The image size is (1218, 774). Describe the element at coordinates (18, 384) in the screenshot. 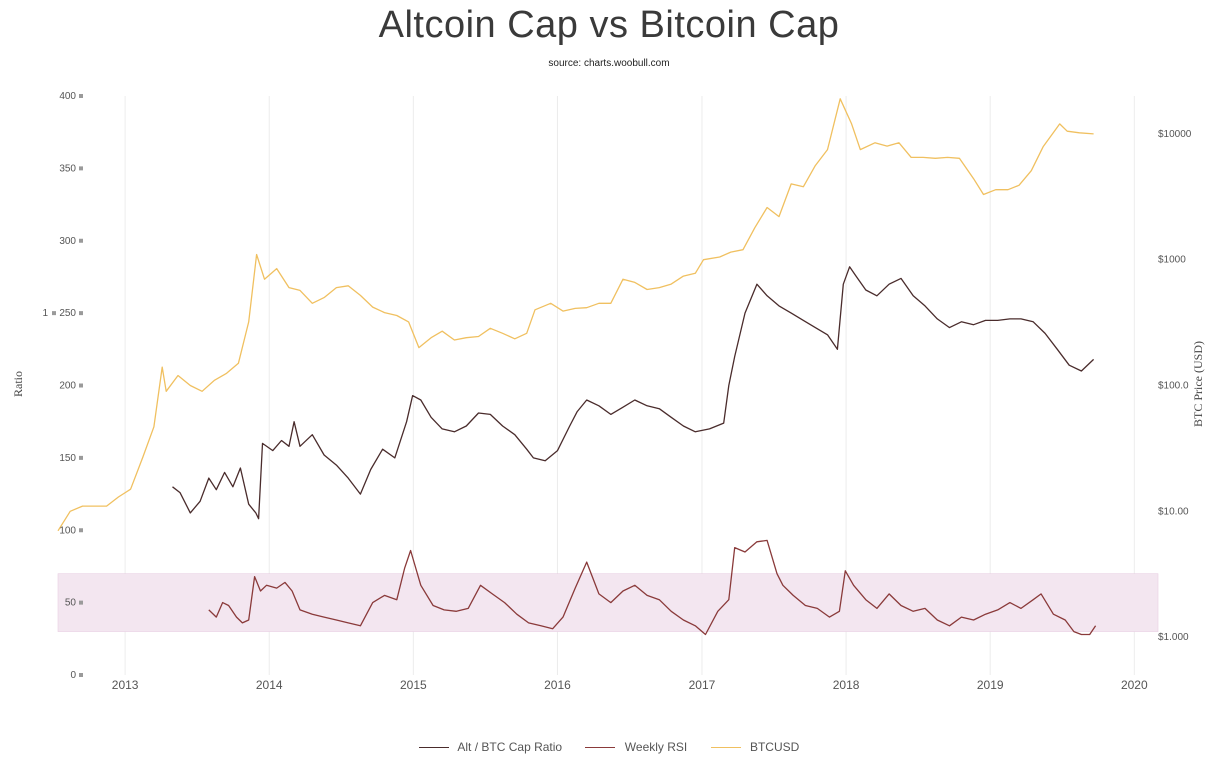

I see `y-axis-title-left: Ratio` at that location.